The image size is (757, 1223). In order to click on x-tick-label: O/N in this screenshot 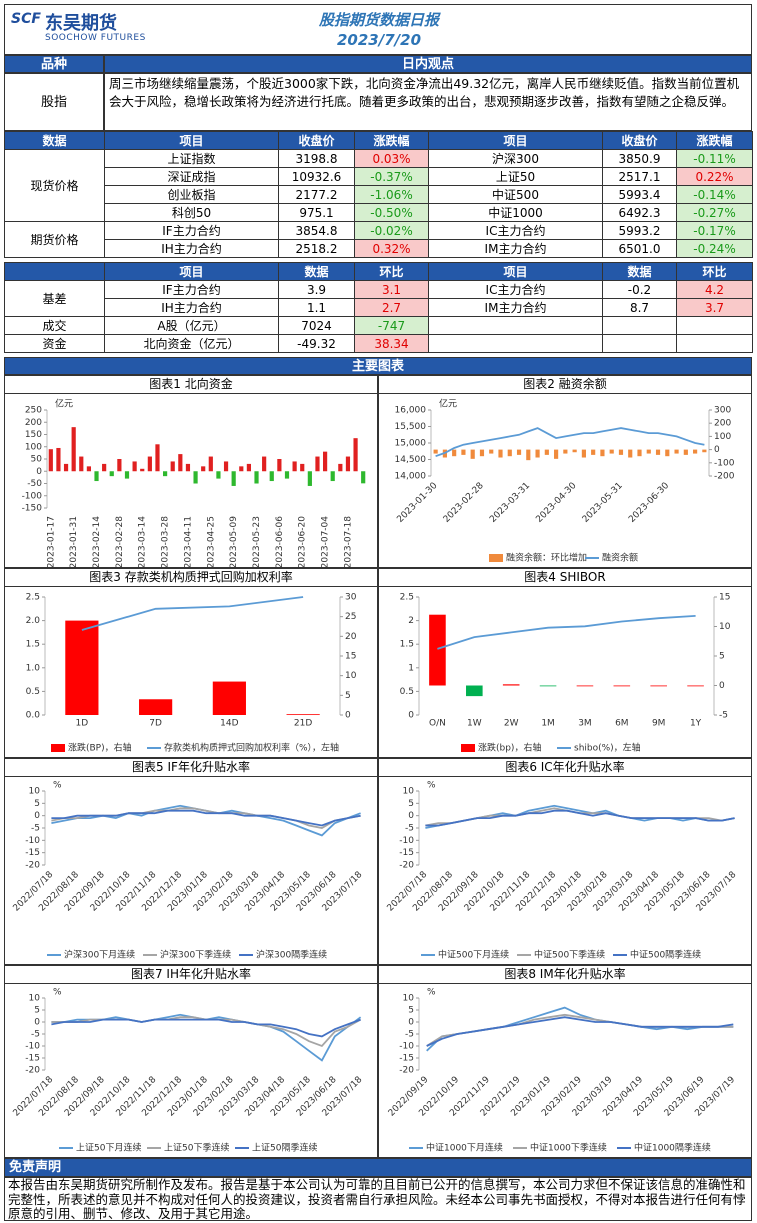, I will do `click(437, 724)`.